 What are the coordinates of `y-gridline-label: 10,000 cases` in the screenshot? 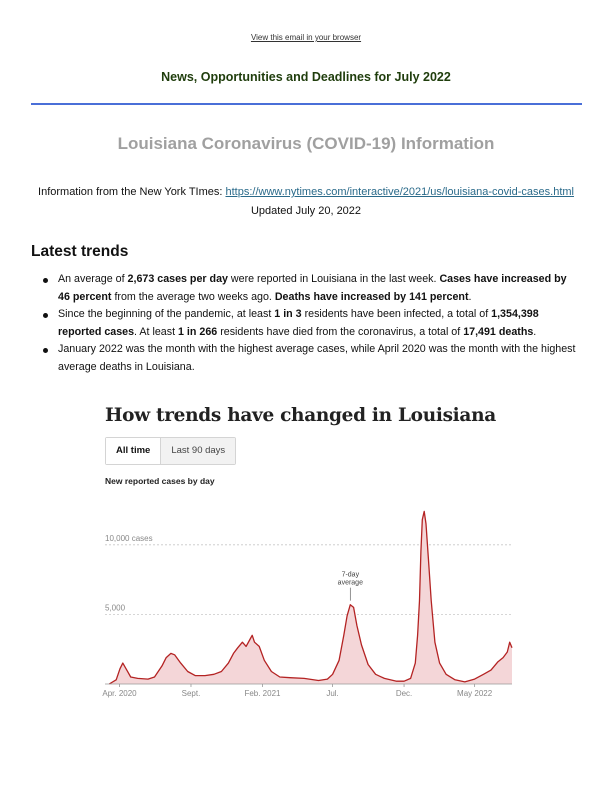 It's located at (129, 538).